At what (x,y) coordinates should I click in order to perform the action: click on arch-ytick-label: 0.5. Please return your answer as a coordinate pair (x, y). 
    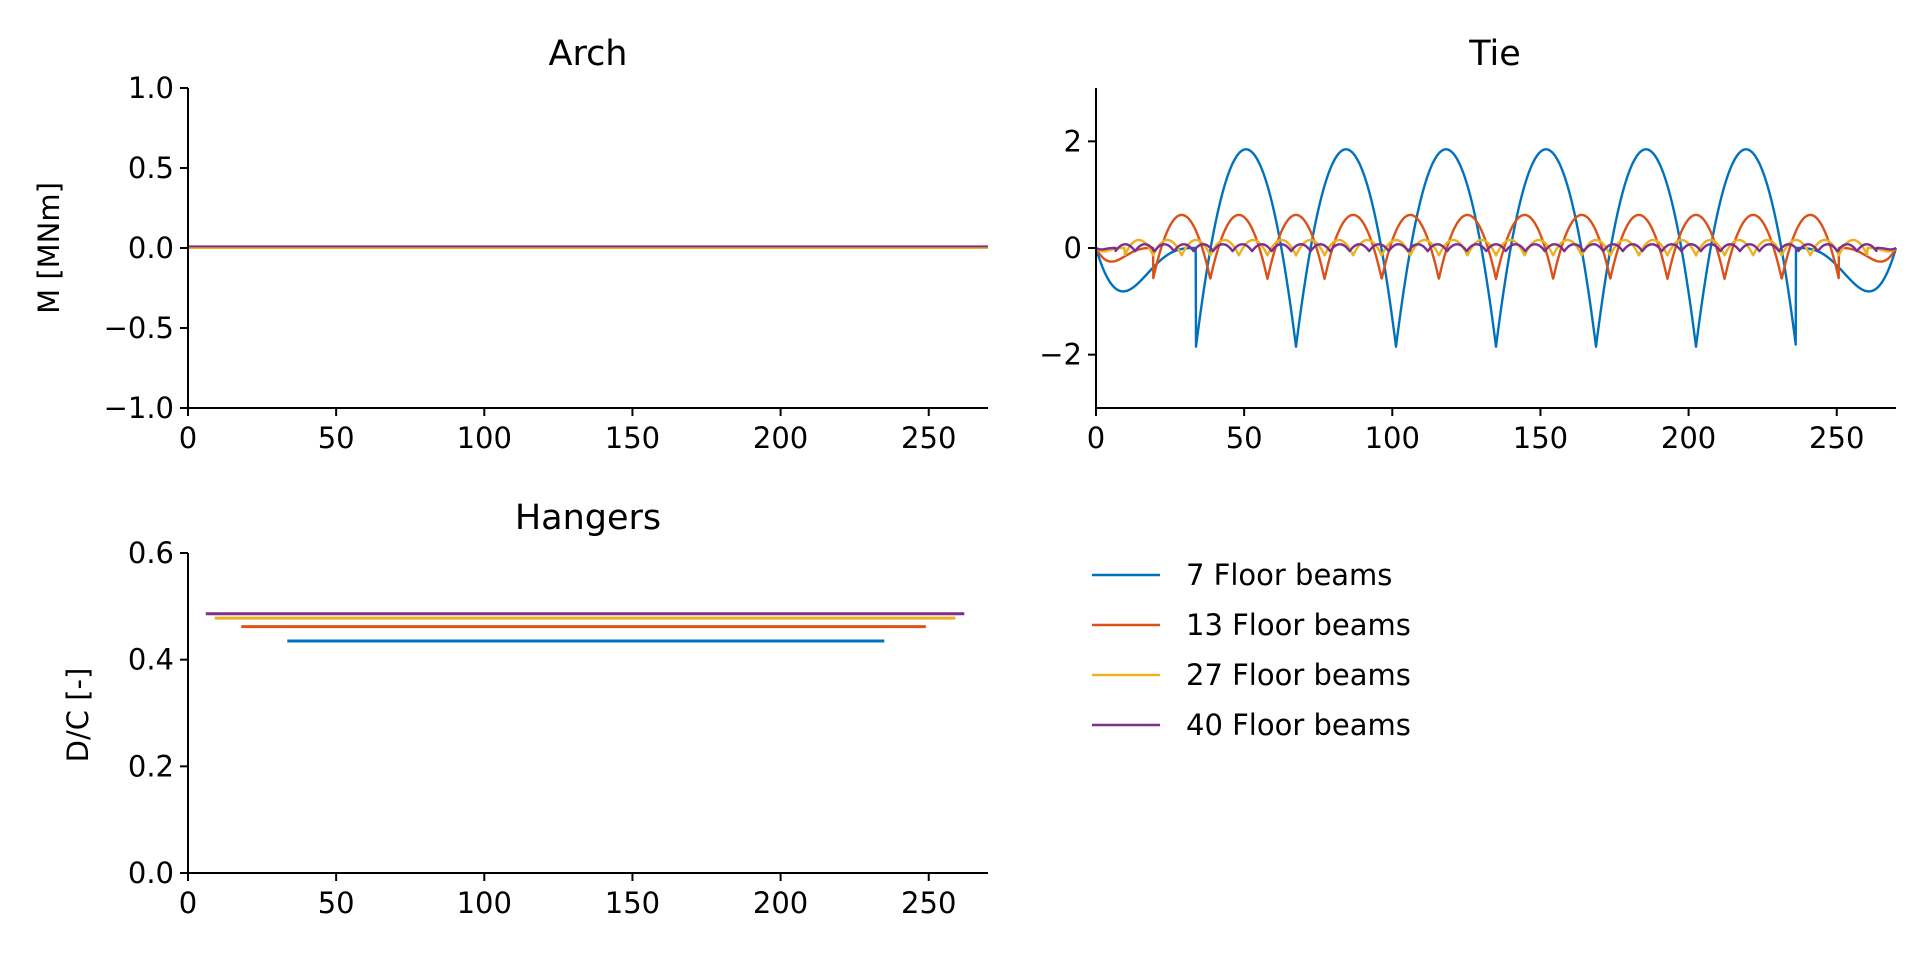
    Looking at the image, I should click on (151, 168).